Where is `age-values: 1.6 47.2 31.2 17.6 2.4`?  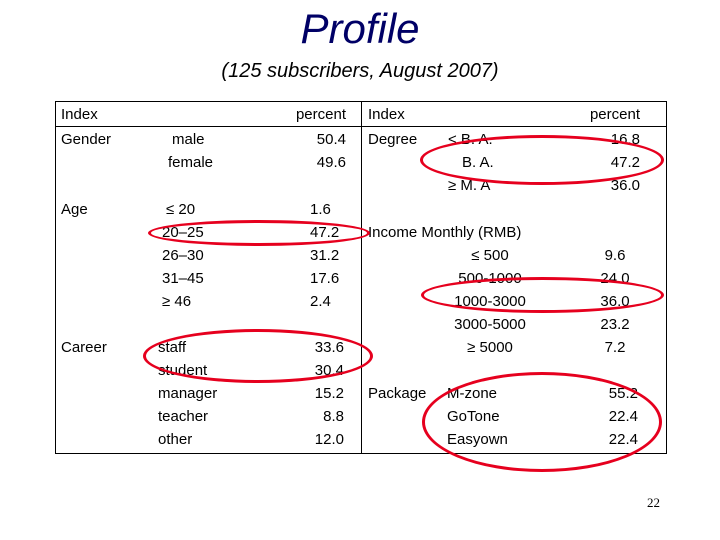 age-values: 1.6 47.2 31.2 17.6 2.4 is located at coordinates (324, 255).